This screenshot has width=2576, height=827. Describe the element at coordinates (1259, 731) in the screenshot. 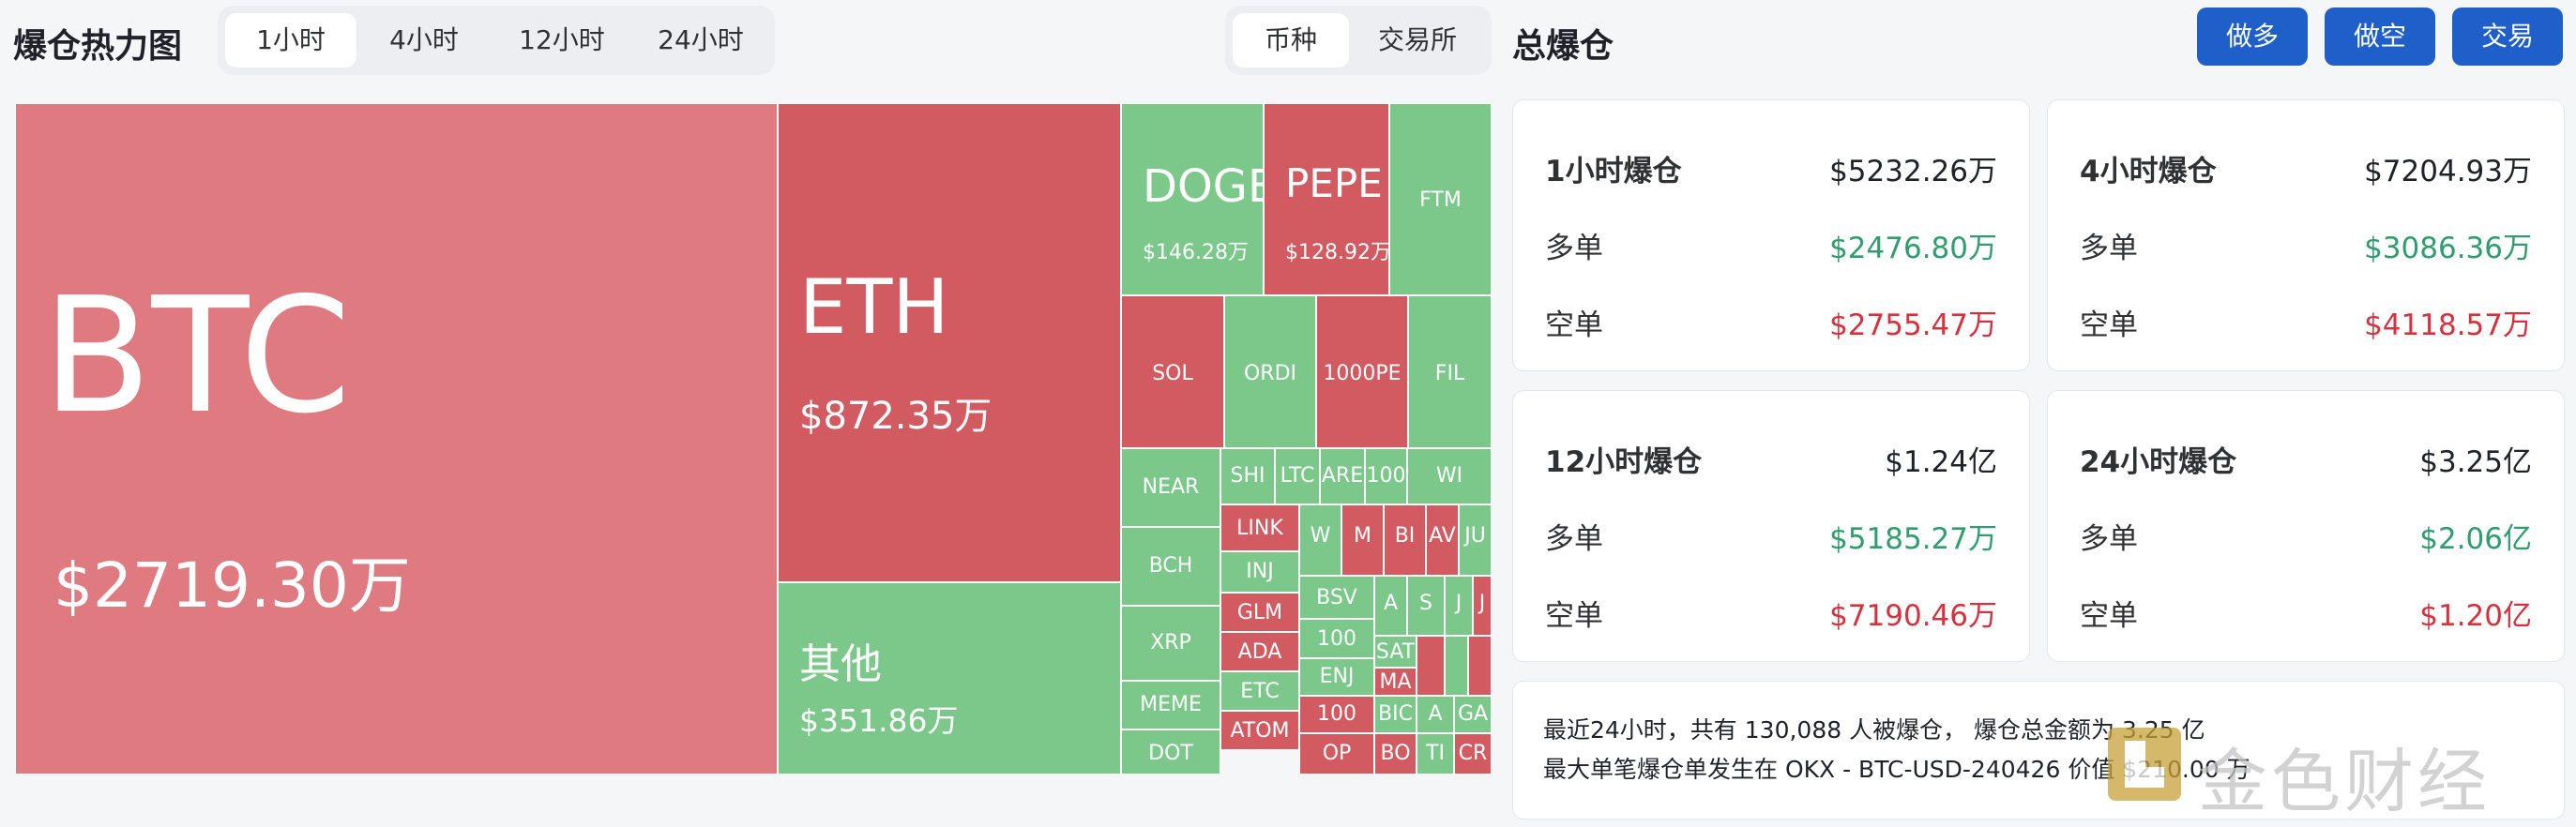

I see `treemap-tile: ATOM` at that location.